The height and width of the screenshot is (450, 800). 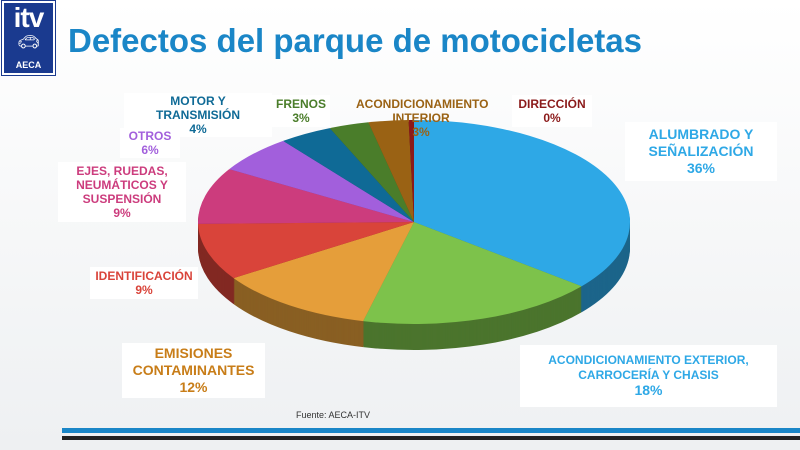 What do you see at coordinates (701, 151) in the screenshot?
I see `label-alumbrado: ALUMBRADO Y SEÑALIZACIÓN 36%` at bounding box center [701, 151].